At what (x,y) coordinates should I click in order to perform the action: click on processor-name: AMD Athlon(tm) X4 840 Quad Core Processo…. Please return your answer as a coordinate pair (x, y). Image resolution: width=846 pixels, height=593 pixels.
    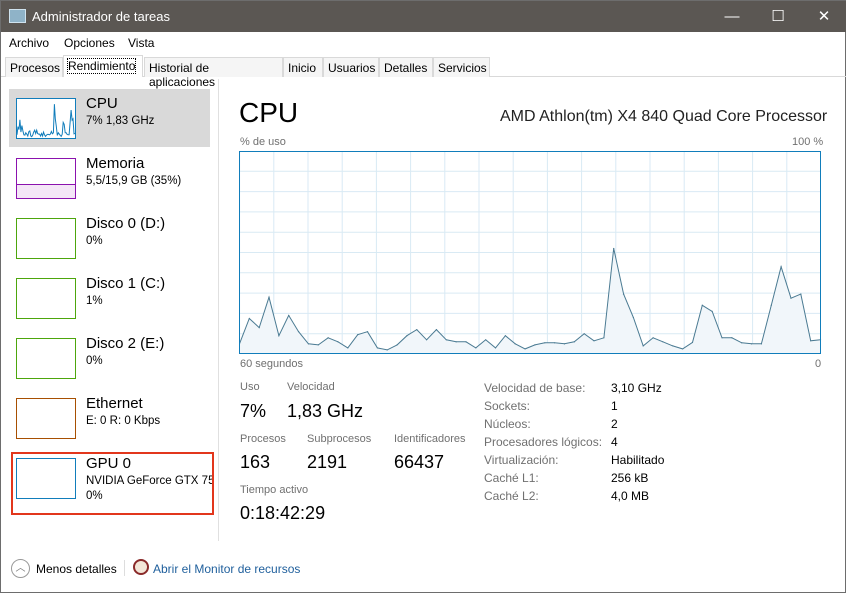
    Looking at the image, I should click on (664, 116).